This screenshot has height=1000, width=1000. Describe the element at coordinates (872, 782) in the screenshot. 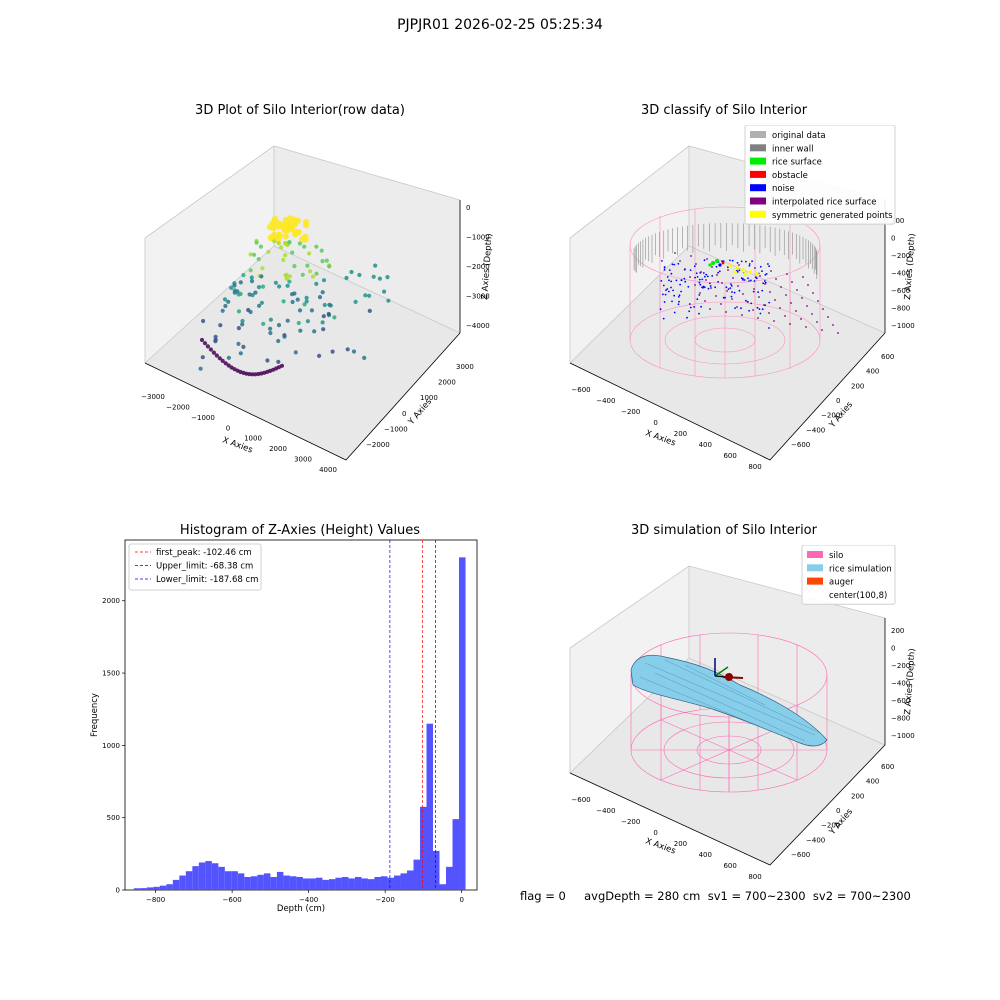

I see `y-tick-label: 400` at that location.